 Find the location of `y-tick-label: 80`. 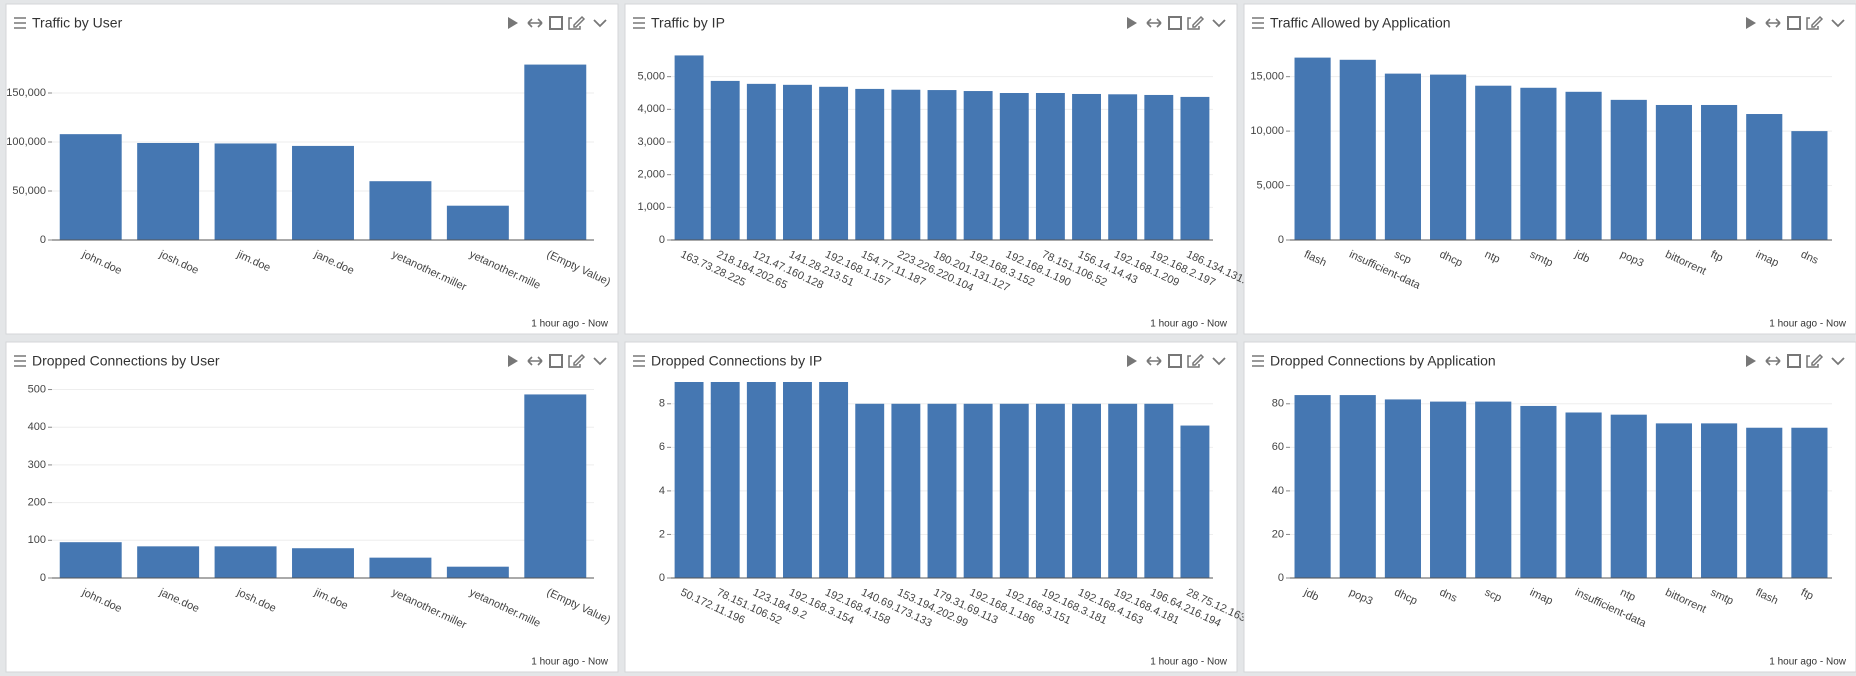

y-tick-label: 80 is located at coordinates (1278, 404).